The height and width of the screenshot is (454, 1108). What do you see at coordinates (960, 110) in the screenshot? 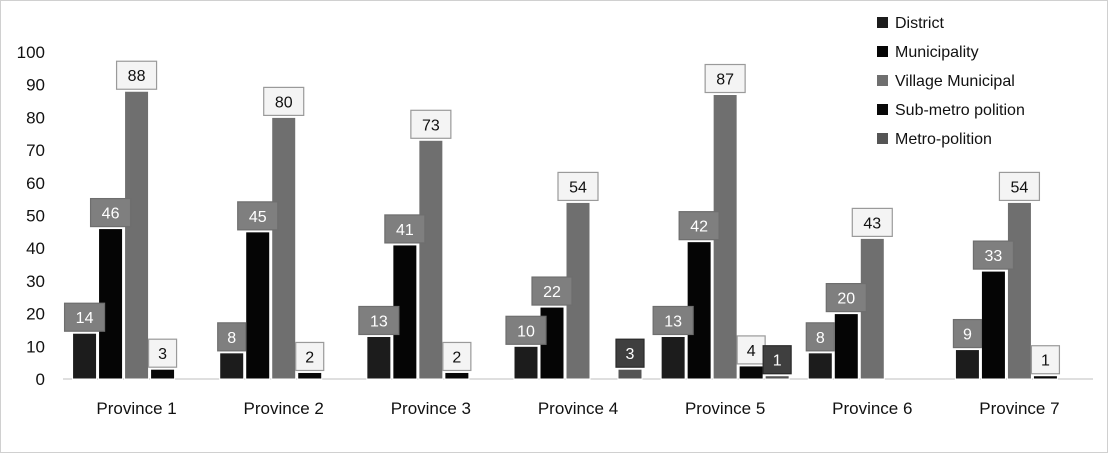
I see `legend-label: Sub-metro polition` at bounding box center [960, 110].